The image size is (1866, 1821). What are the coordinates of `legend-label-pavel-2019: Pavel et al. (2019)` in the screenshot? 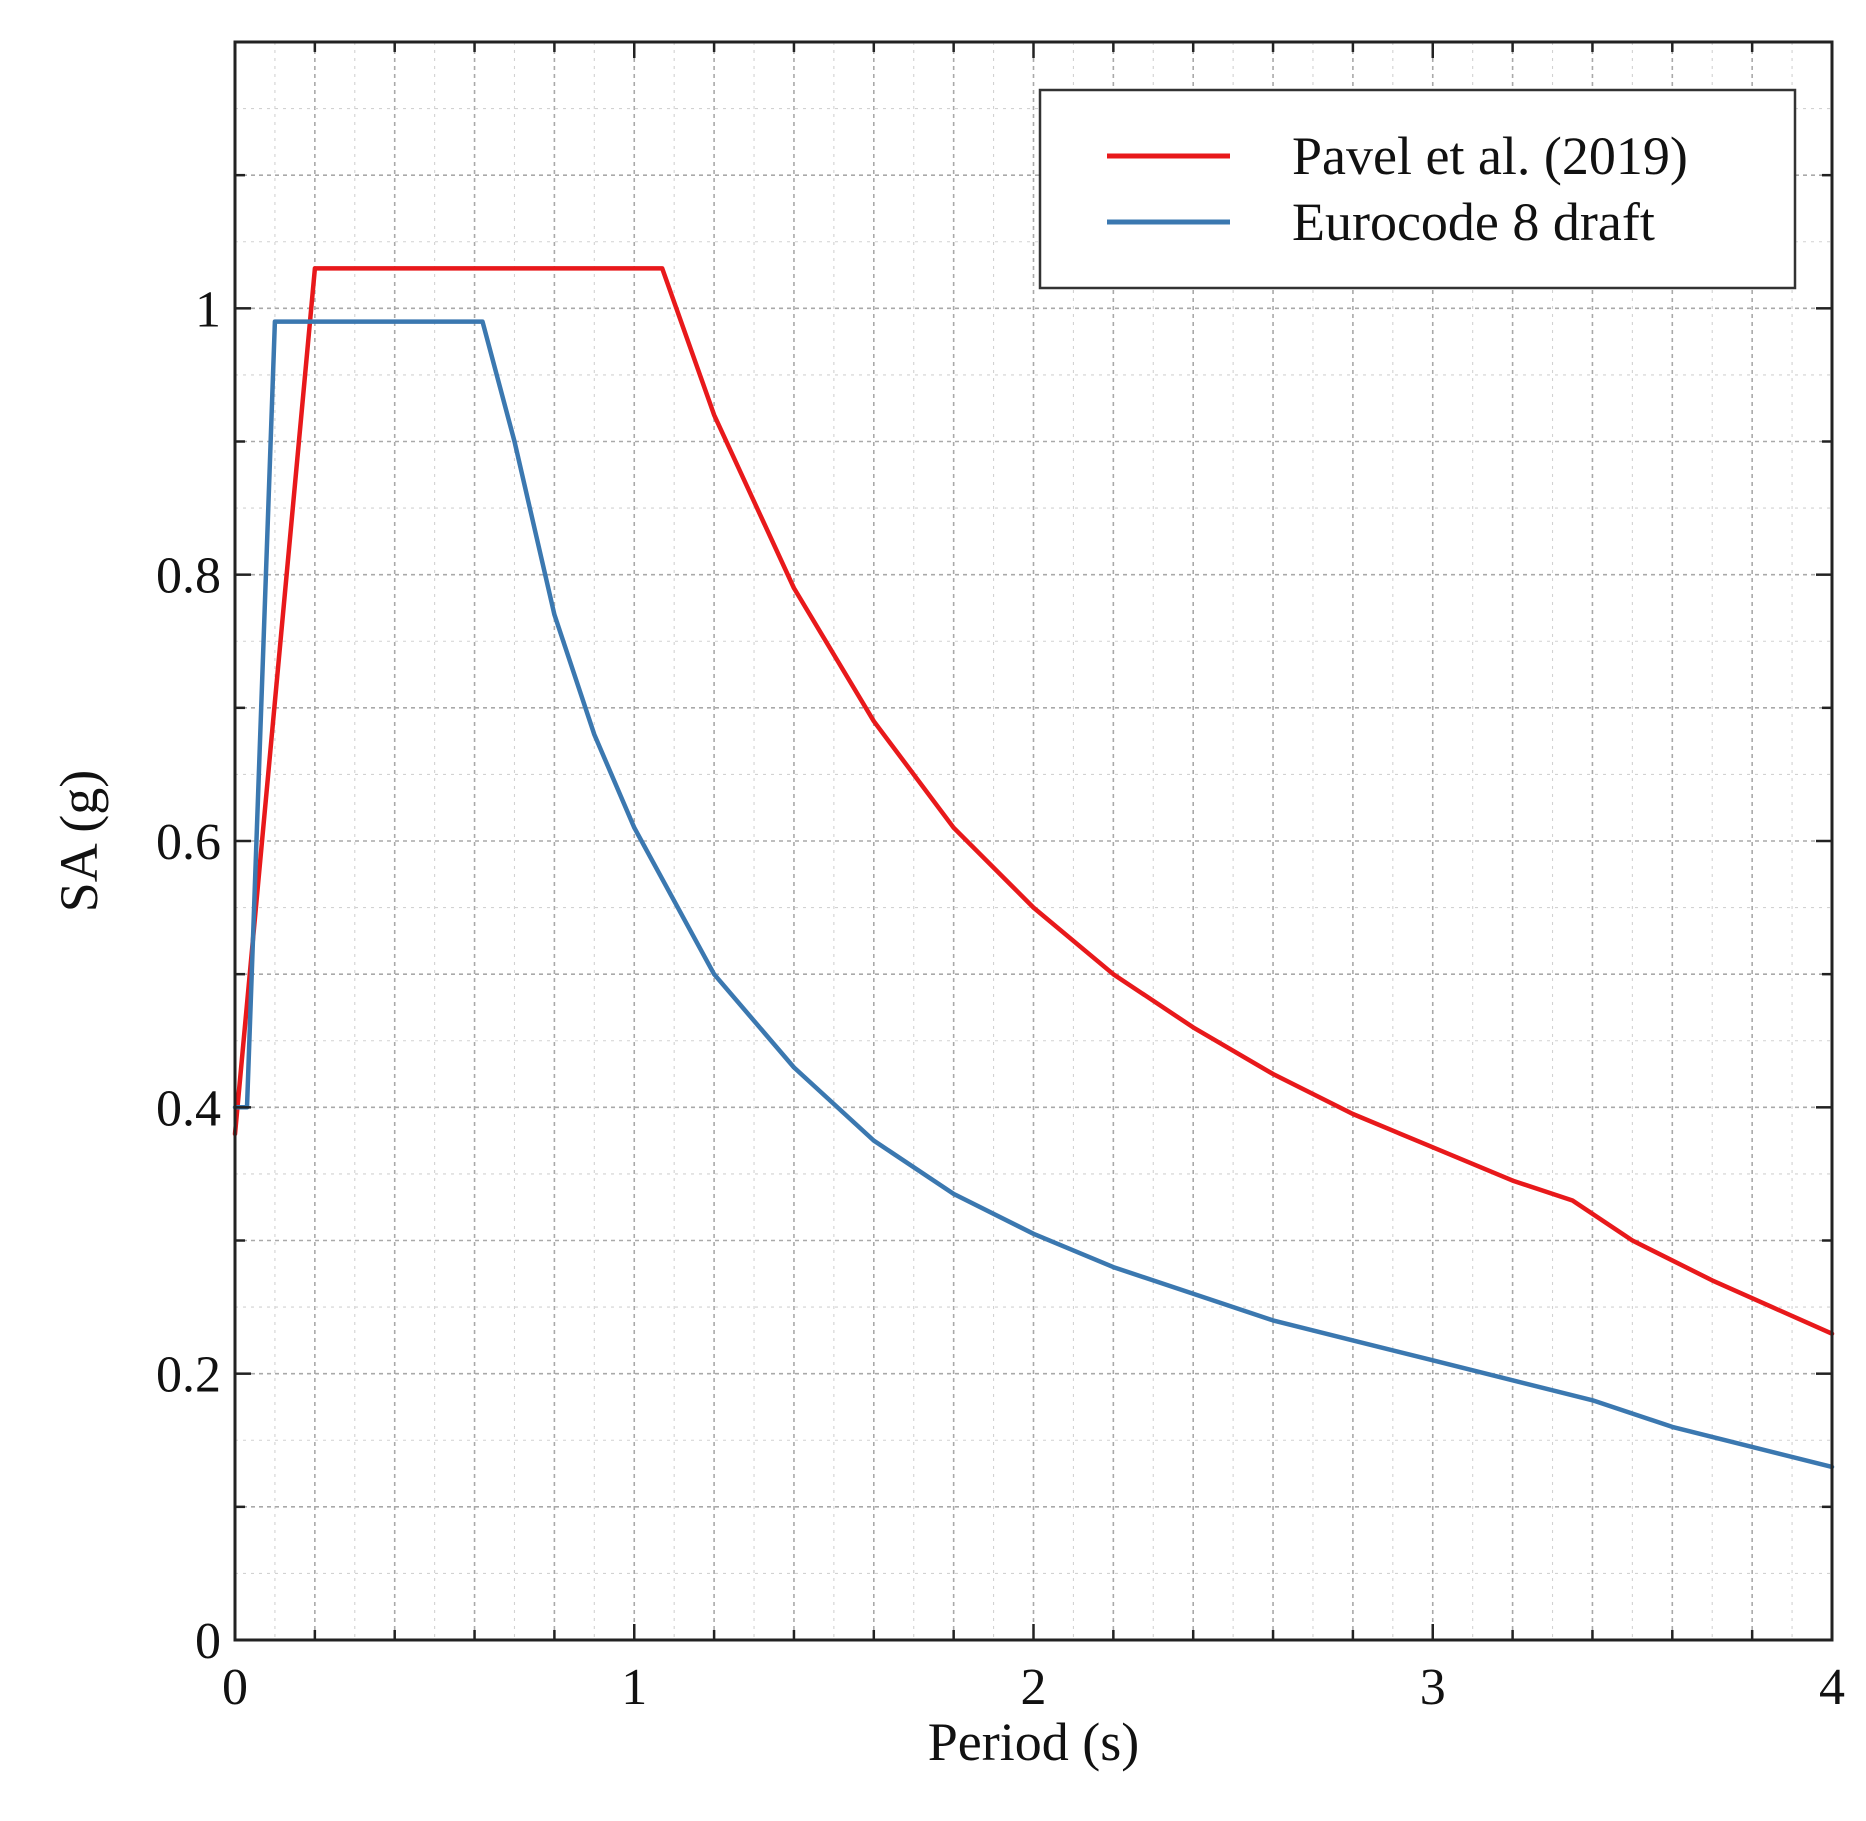 It's located at (1490, 156).